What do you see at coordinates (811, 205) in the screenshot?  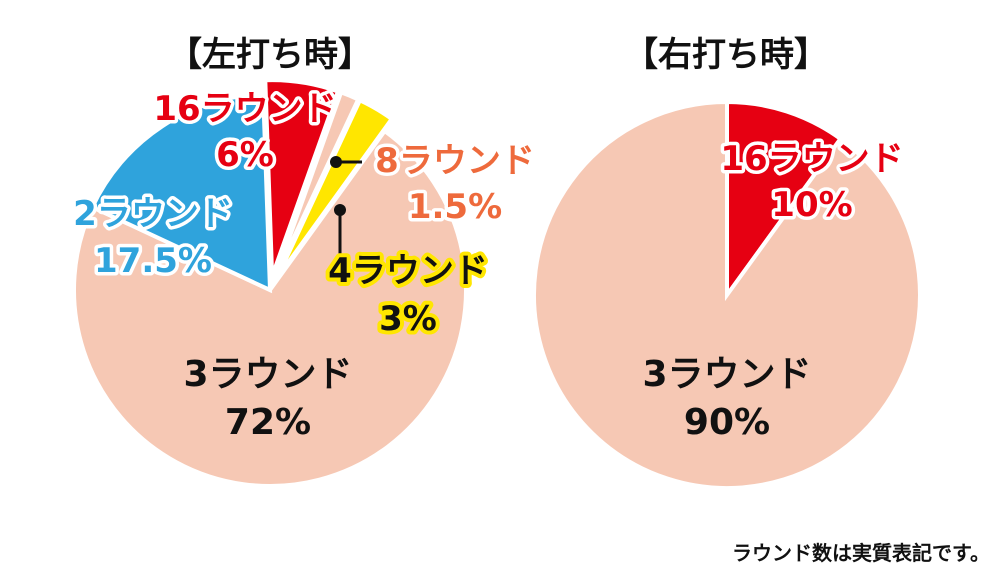 I see `label-right-16round-pct: 10%` at bounding box center [811, 205].